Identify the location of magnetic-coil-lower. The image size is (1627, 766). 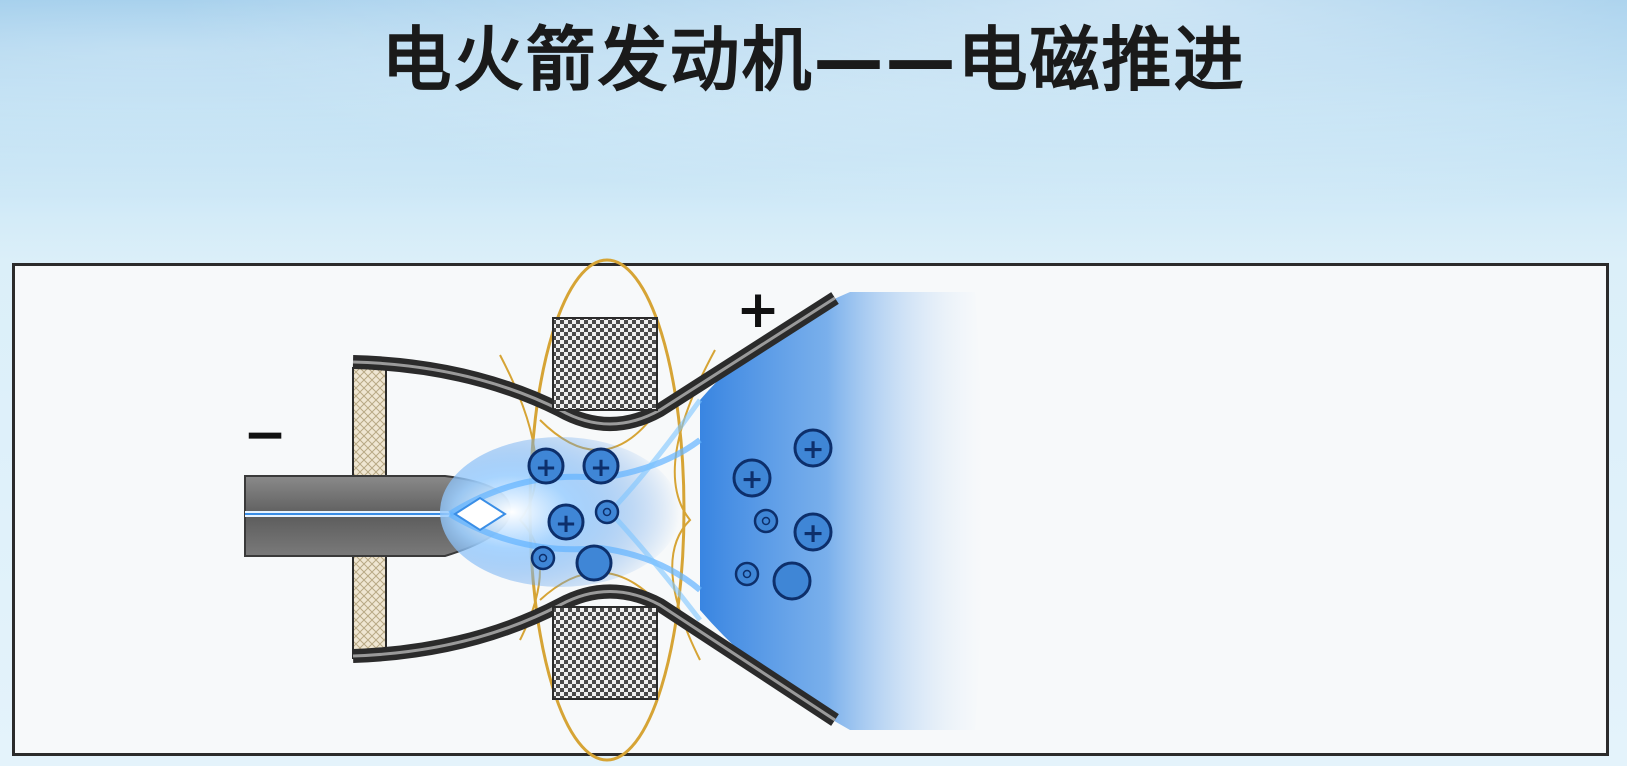
(605, 653).